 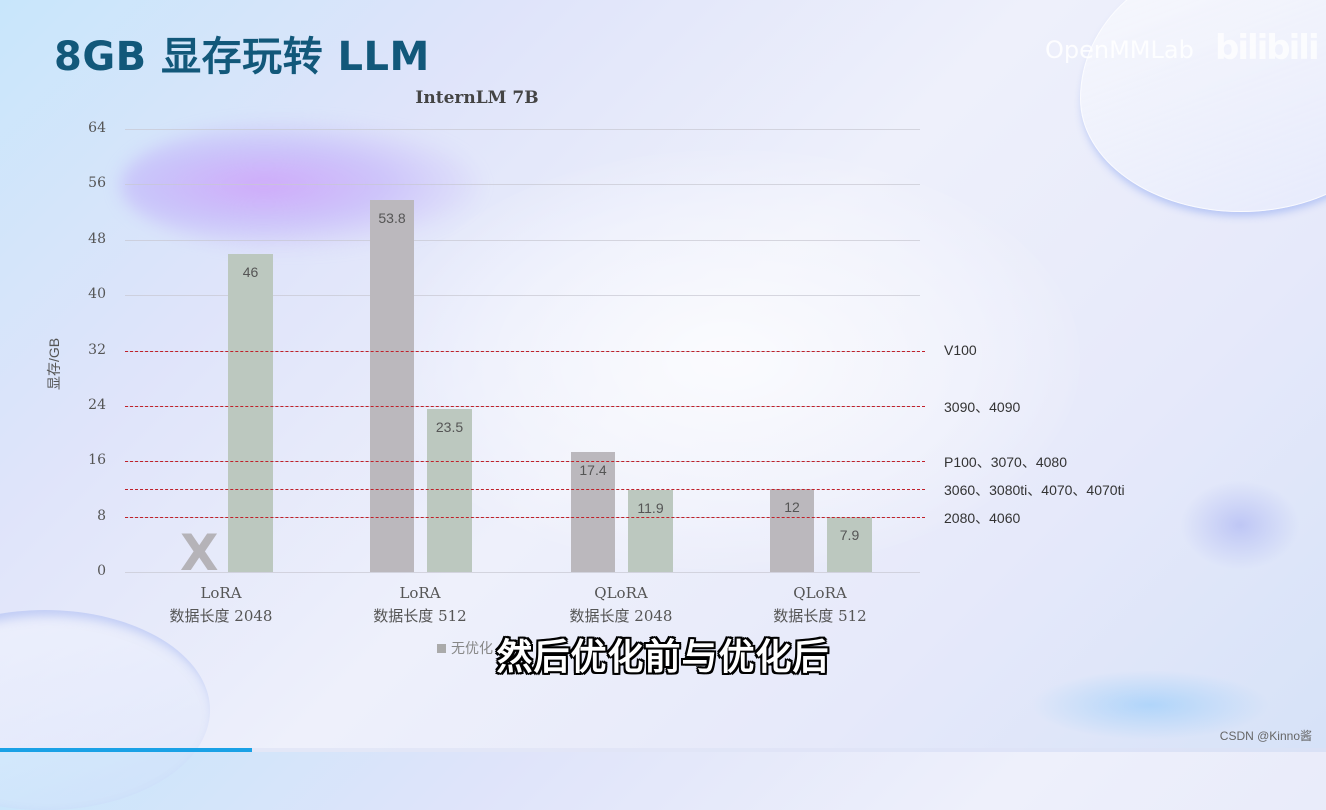 I want to click on y-tick-label: 32, so click(x=97, y=349).